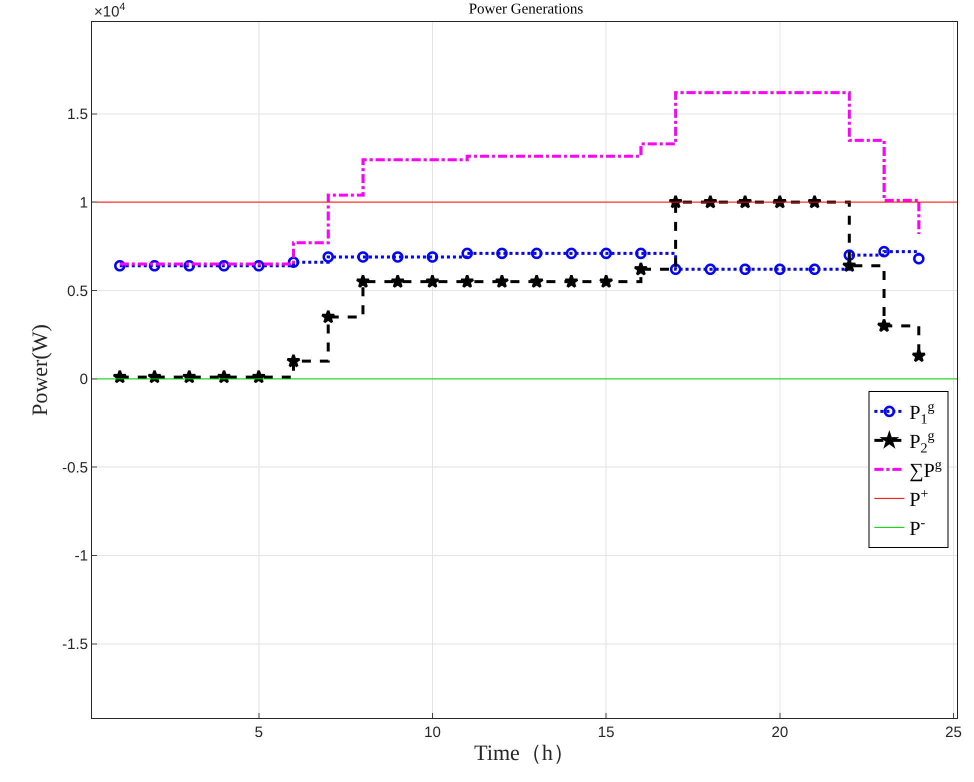 The width and height of the screenshot is (974, 782). I want to click on y-tick-label: -0.5, so click(75, 467).